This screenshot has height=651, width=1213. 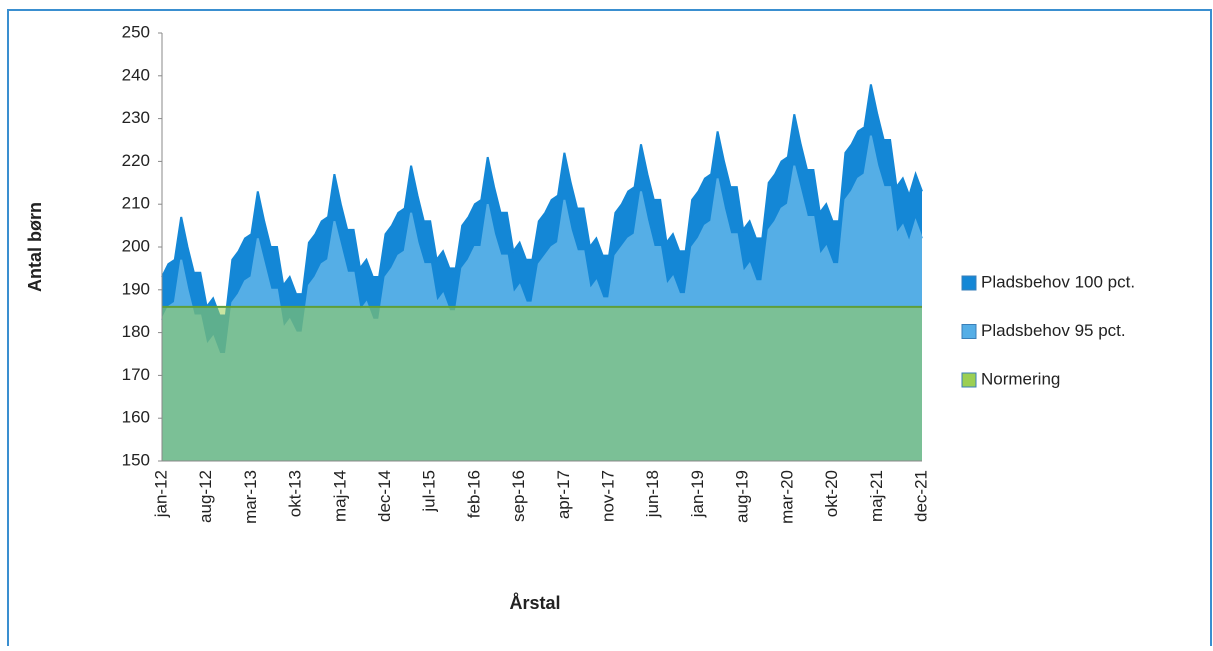 I want to click on x-tick-label: mar-13, so click(x=250, y=497).